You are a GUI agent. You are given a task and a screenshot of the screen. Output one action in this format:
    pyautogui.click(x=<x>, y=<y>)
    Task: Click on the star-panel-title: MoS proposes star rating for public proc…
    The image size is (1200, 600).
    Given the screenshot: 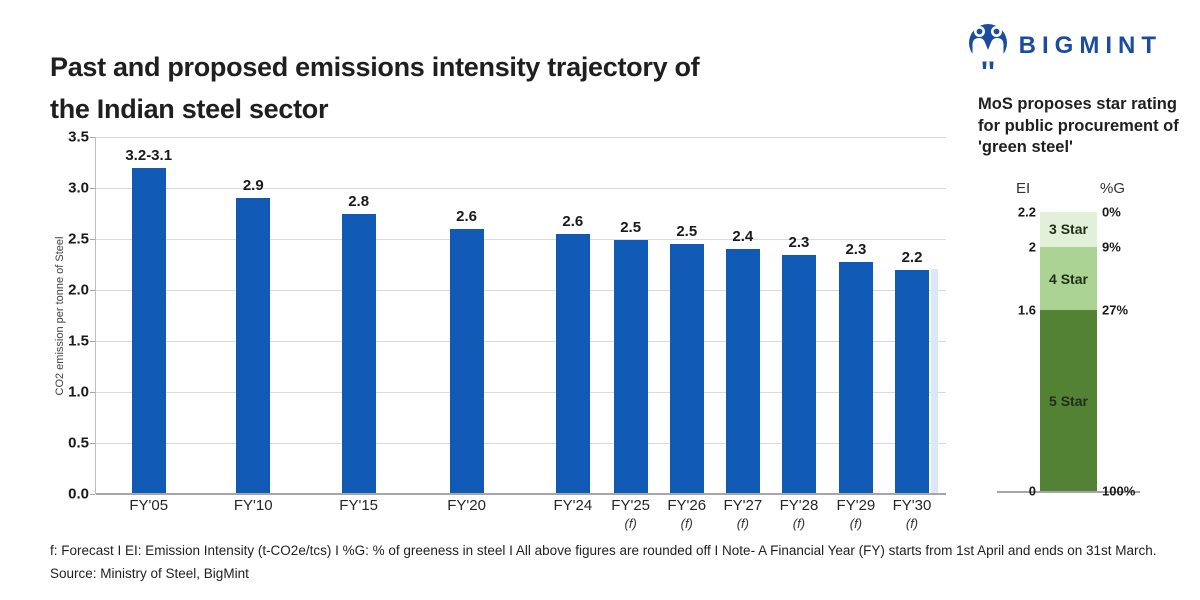 What is the action you would take?
    pyautogui.click(x=1078, y=125)
    